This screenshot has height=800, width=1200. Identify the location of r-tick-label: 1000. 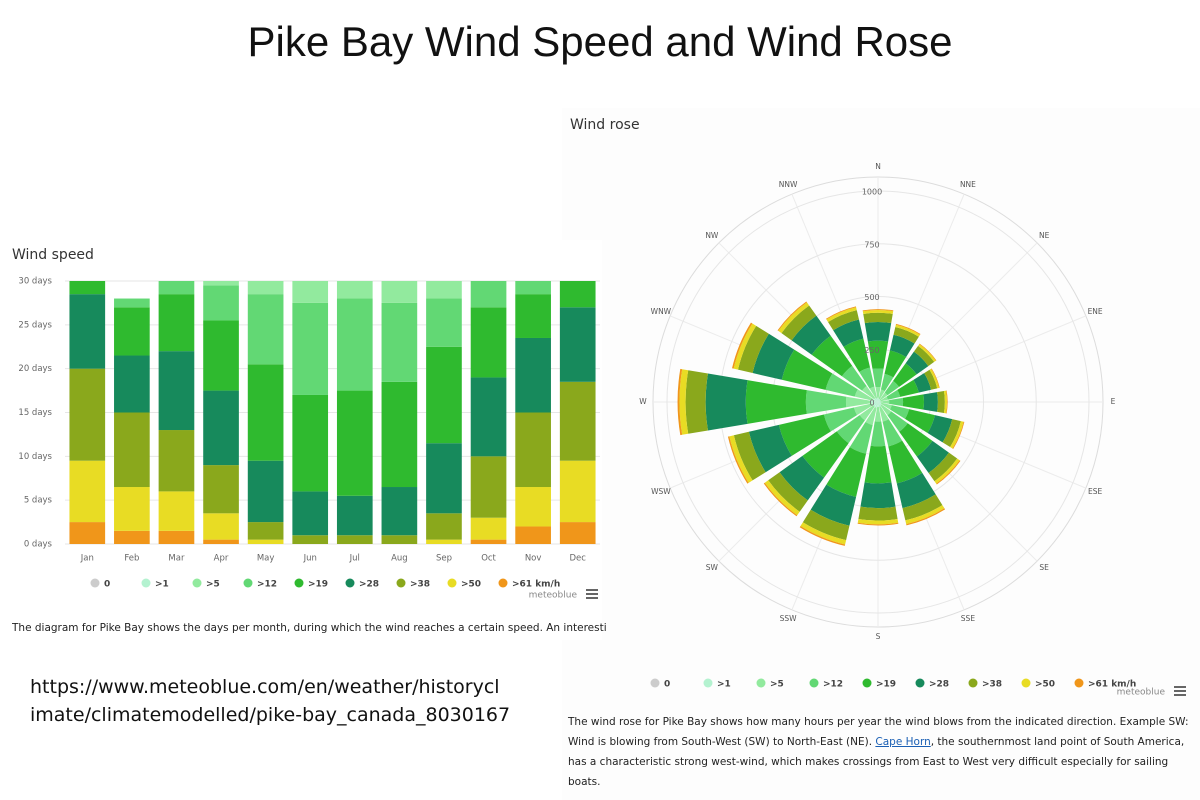
(872, 192).